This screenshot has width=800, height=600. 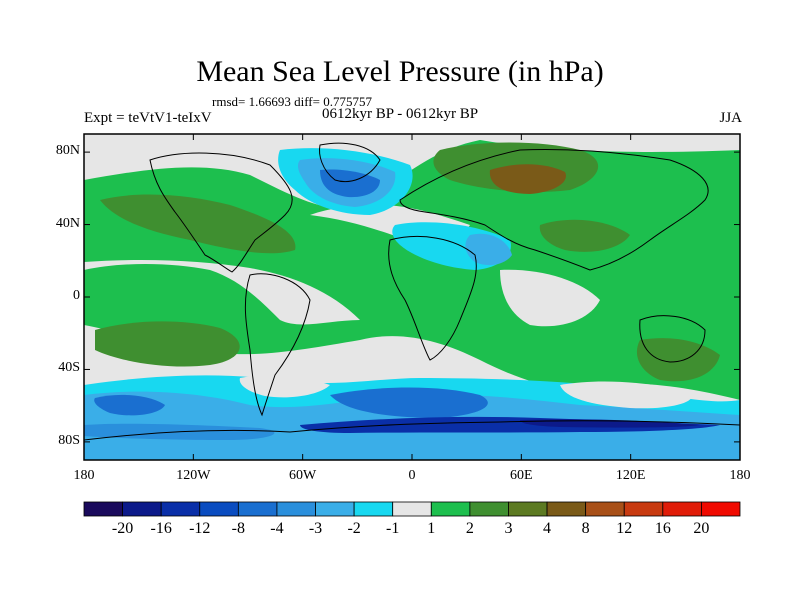 What do you see at coordinates (527, 179) in the screenshot?
I see `field-level-4-siberia` at bounding box center [527, 179].